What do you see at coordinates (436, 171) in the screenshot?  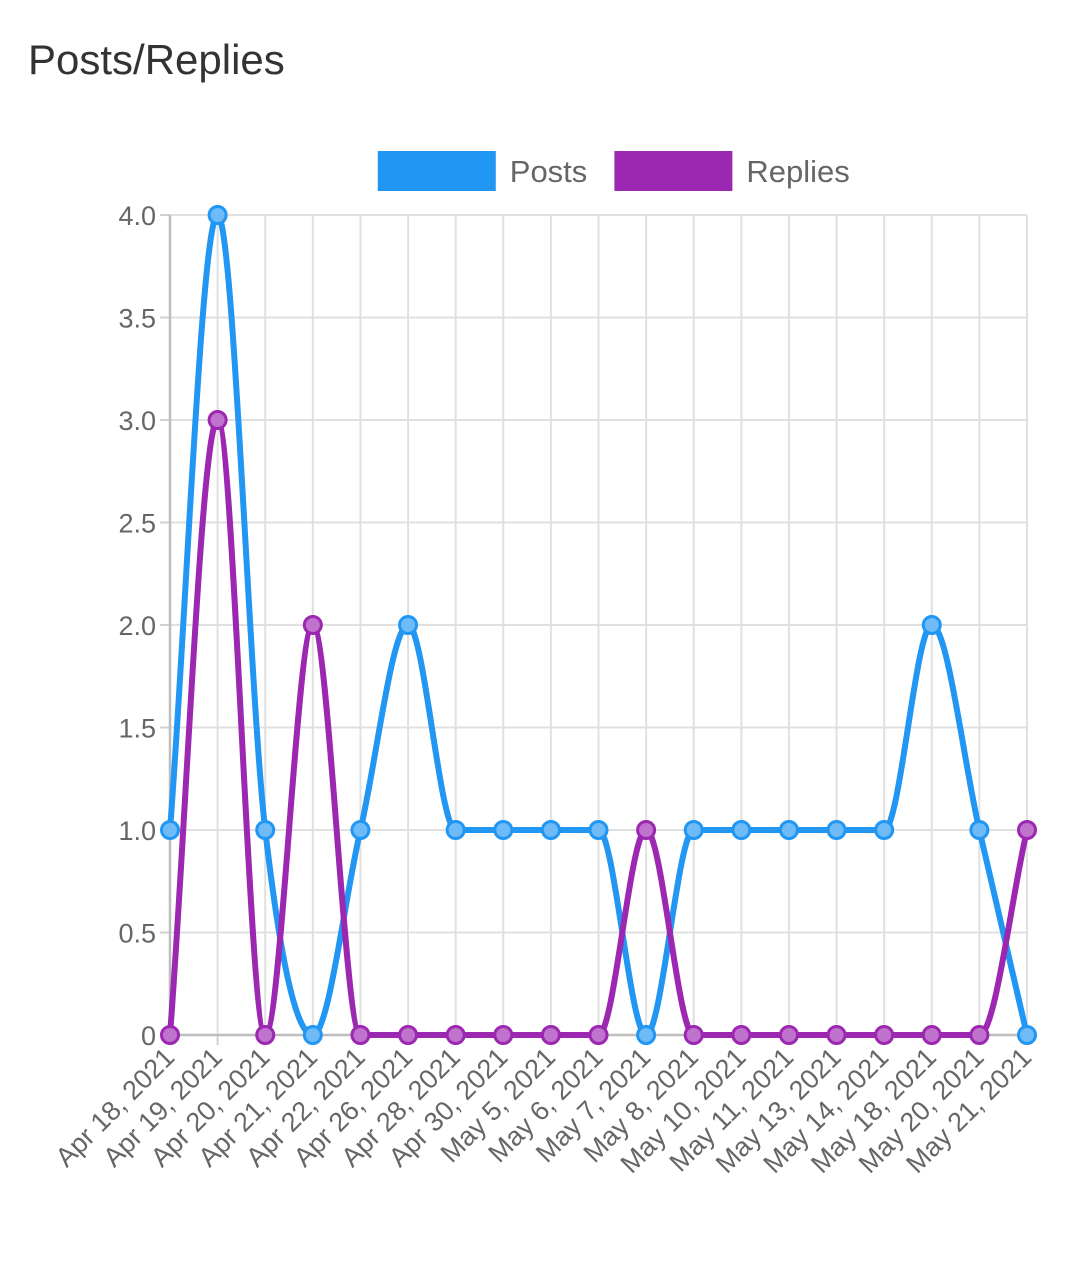 I see `legend-swatch-posts` at bounding box center [436, 171].